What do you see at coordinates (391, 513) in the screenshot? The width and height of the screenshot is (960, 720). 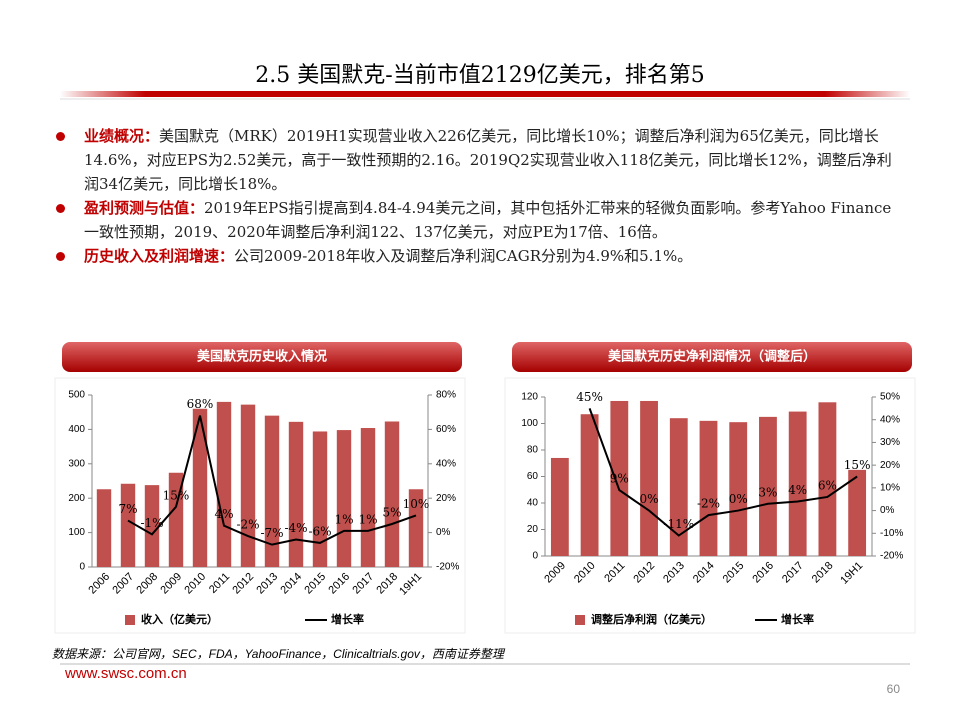 I see `data-label: 5%` at bounding box center [391, 513].